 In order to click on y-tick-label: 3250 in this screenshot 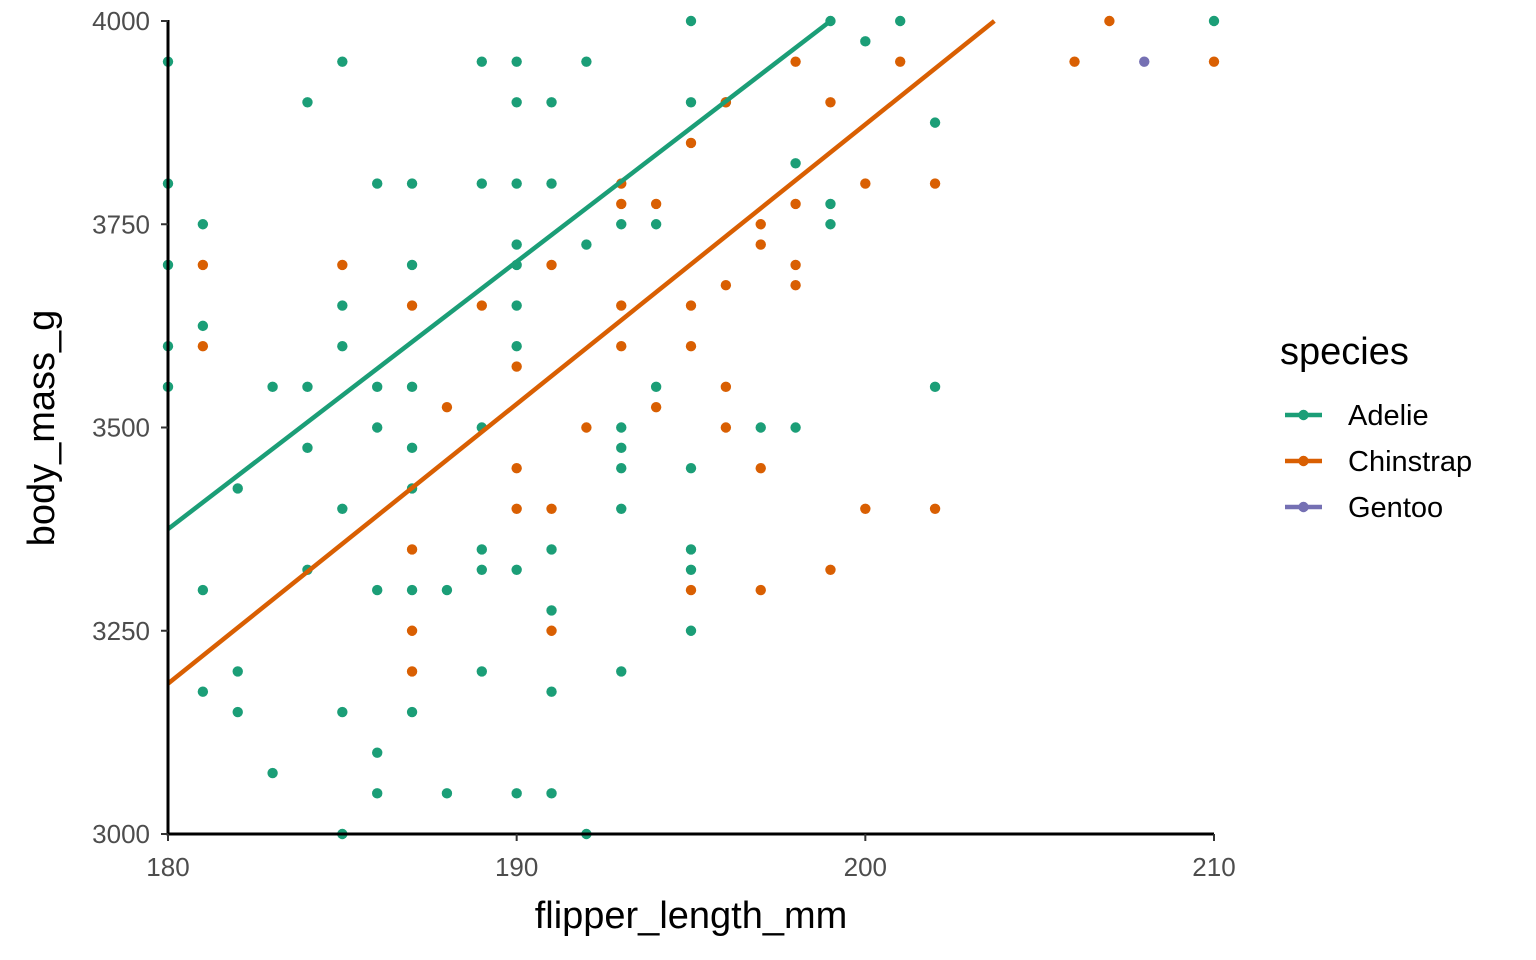, I will do `click(121, 631)`.